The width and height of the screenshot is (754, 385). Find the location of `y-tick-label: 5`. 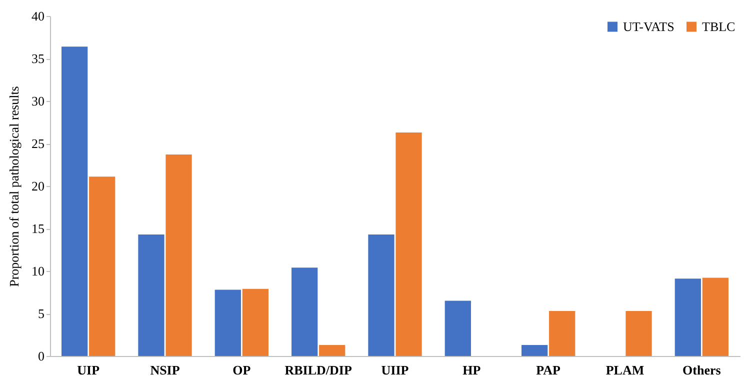

y-tick-label: 5 is located at coordinates (41, 313).